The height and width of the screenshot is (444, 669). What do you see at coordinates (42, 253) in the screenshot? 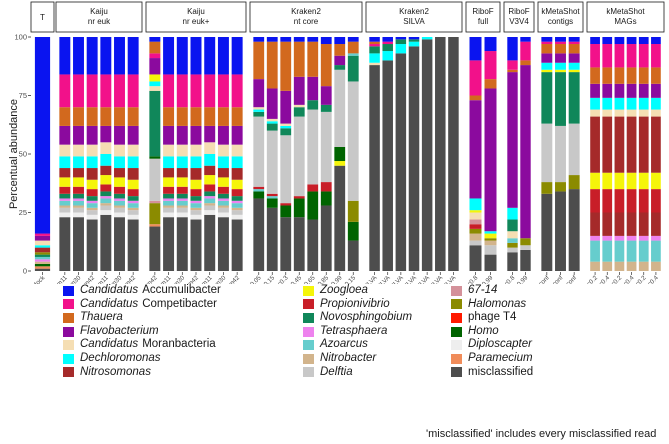
I see `bar-segment-halomonas` at bounding box center [42, 253].